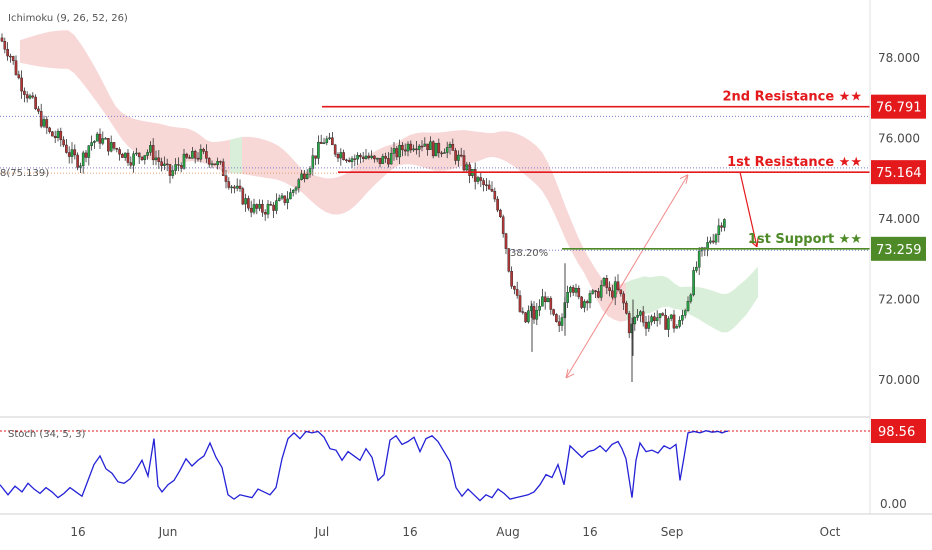 This screenshot has width=932, height=550. Describe the element at coordinates (898, 248) in the screenshot. I see `support-1-badge` at that location.